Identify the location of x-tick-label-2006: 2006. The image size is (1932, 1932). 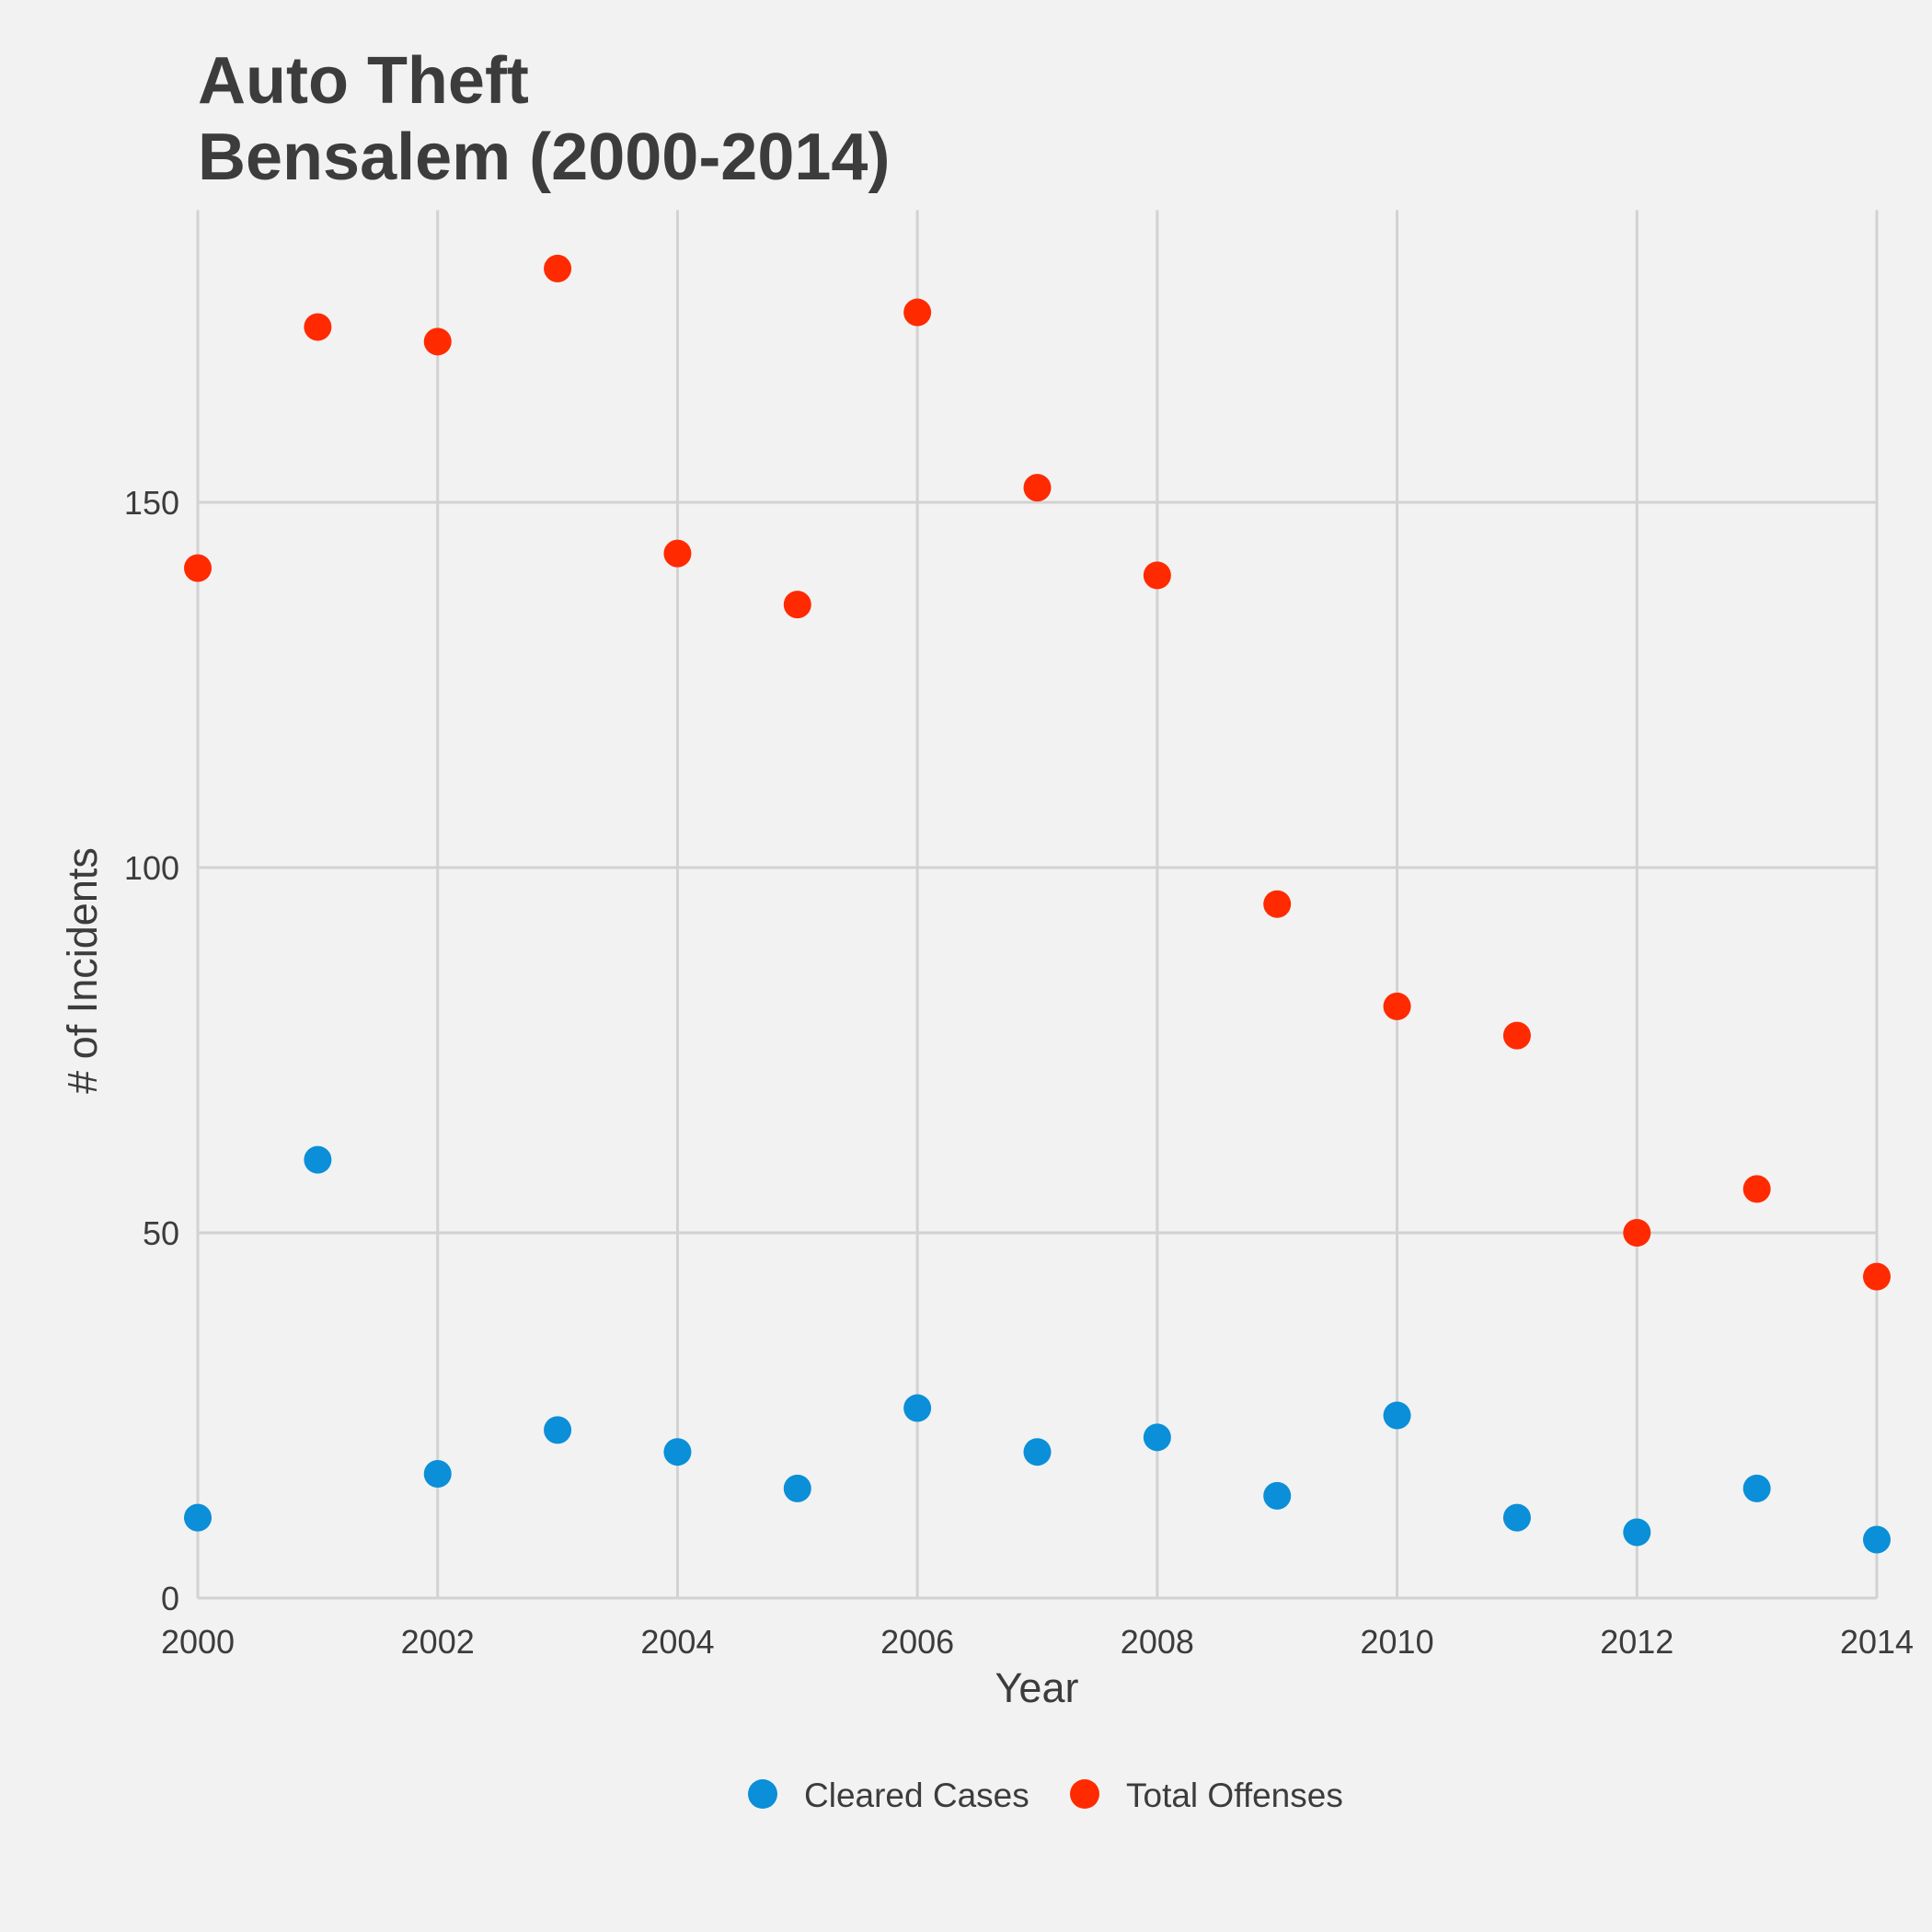
(917, 1642).